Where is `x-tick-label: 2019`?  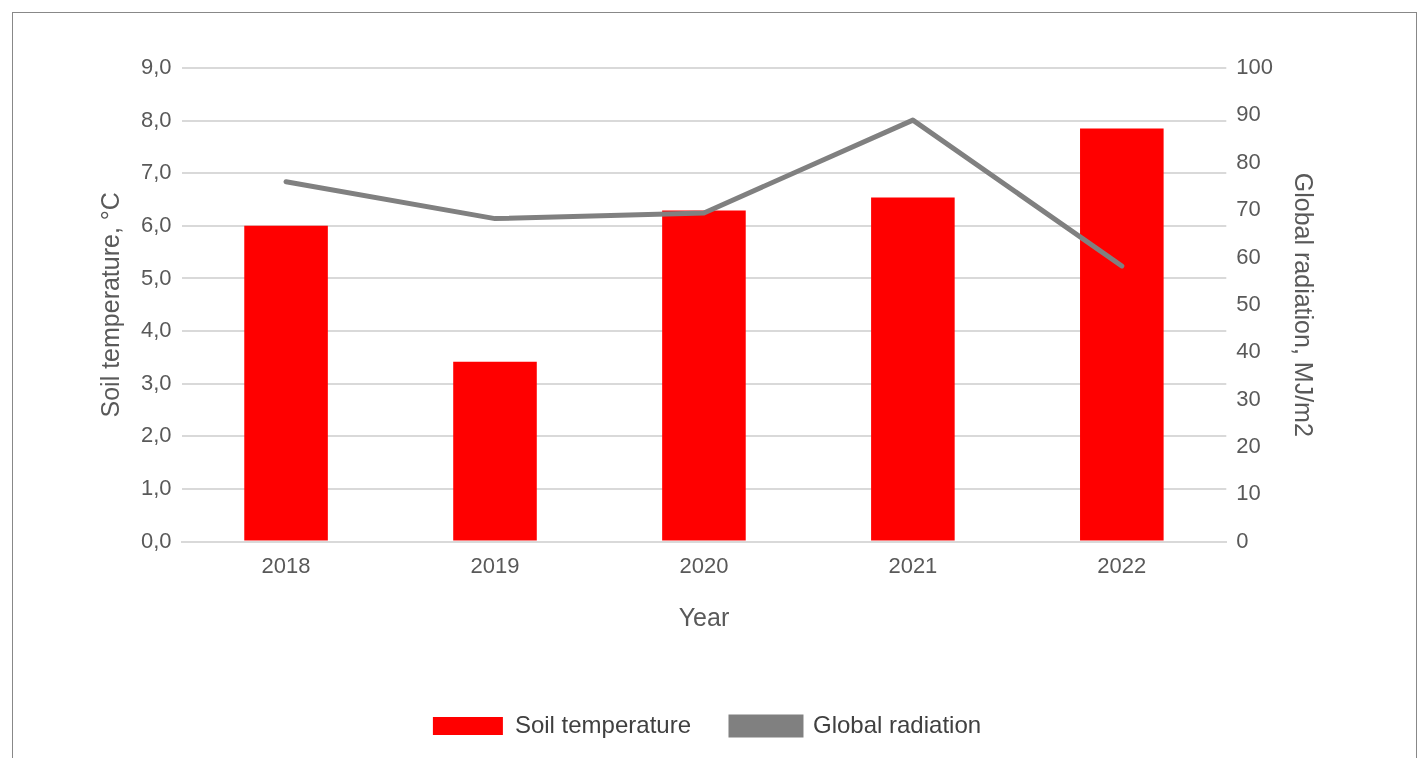 x-tick-label: 2019 is located at coordinates (495, 565).